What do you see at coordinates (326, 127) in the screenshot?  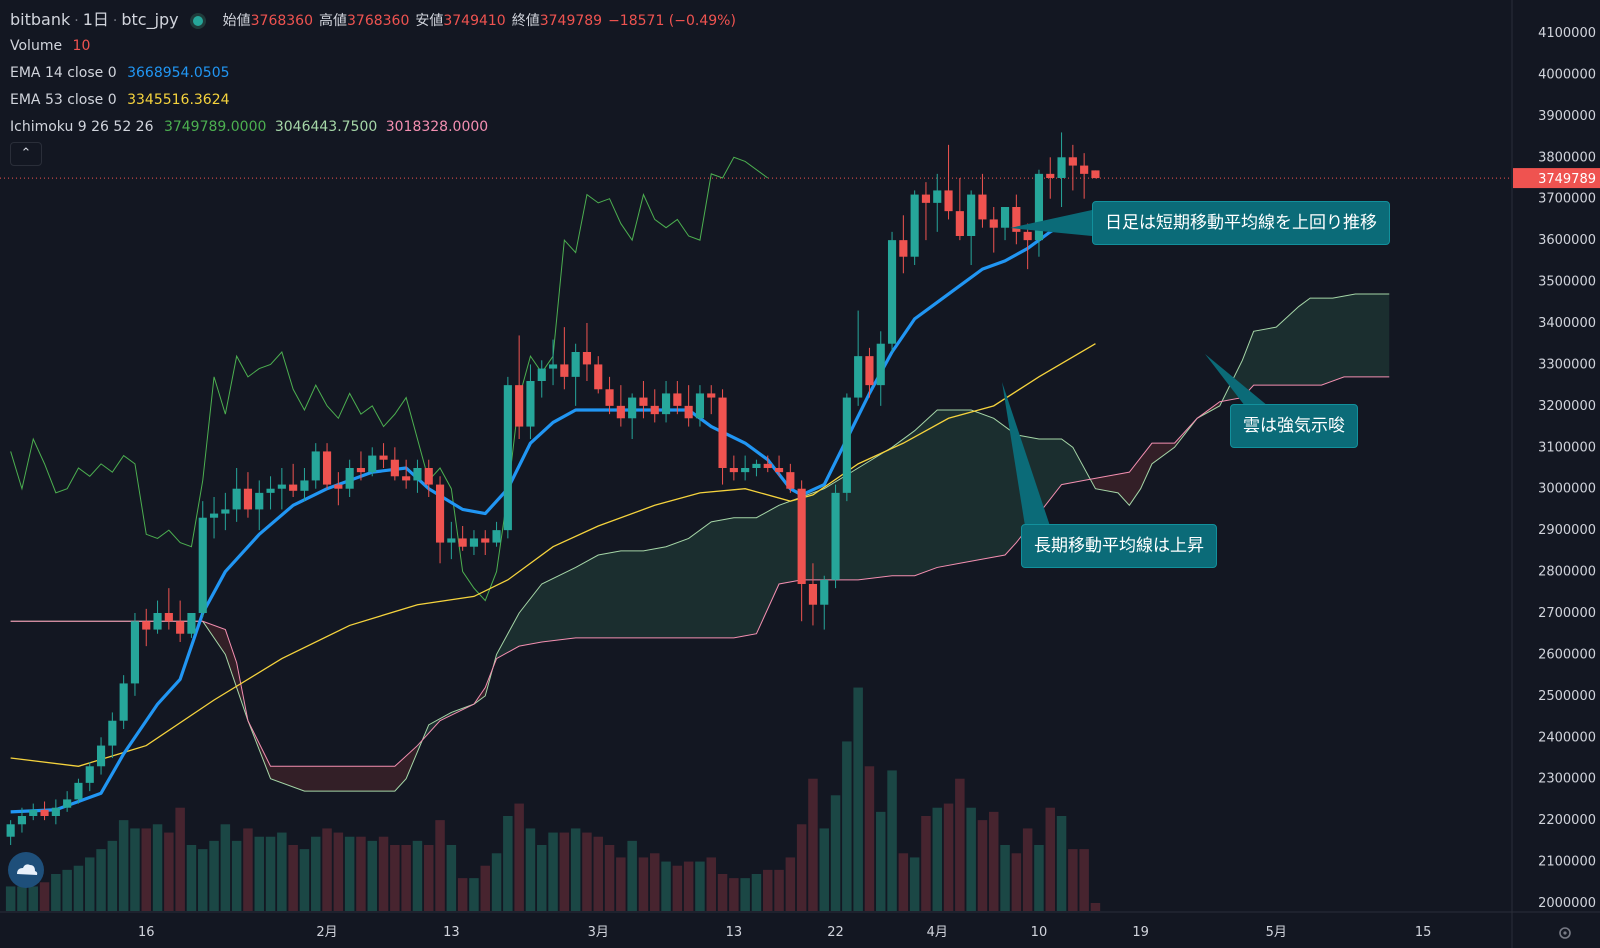 I see `ichimoku-base-value: 3046443.7500` at bounding box center [326, 127].